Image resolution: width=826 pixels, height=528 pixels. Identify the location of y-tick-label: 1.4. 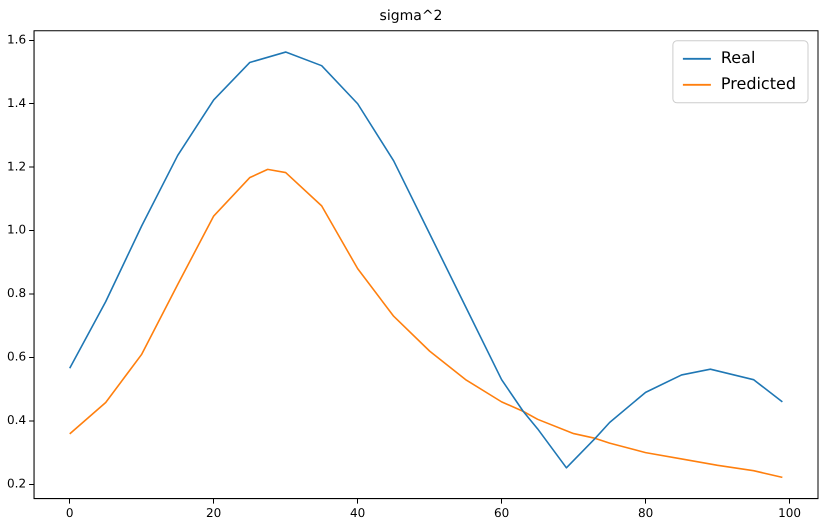
(16, 103).